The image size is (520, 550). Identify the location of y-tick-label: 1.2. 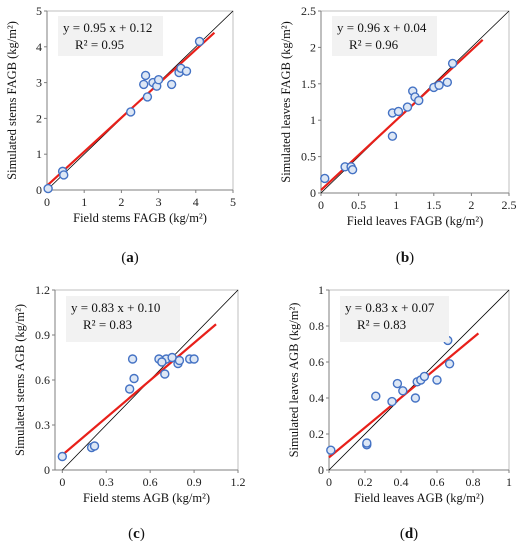
(42, 290).